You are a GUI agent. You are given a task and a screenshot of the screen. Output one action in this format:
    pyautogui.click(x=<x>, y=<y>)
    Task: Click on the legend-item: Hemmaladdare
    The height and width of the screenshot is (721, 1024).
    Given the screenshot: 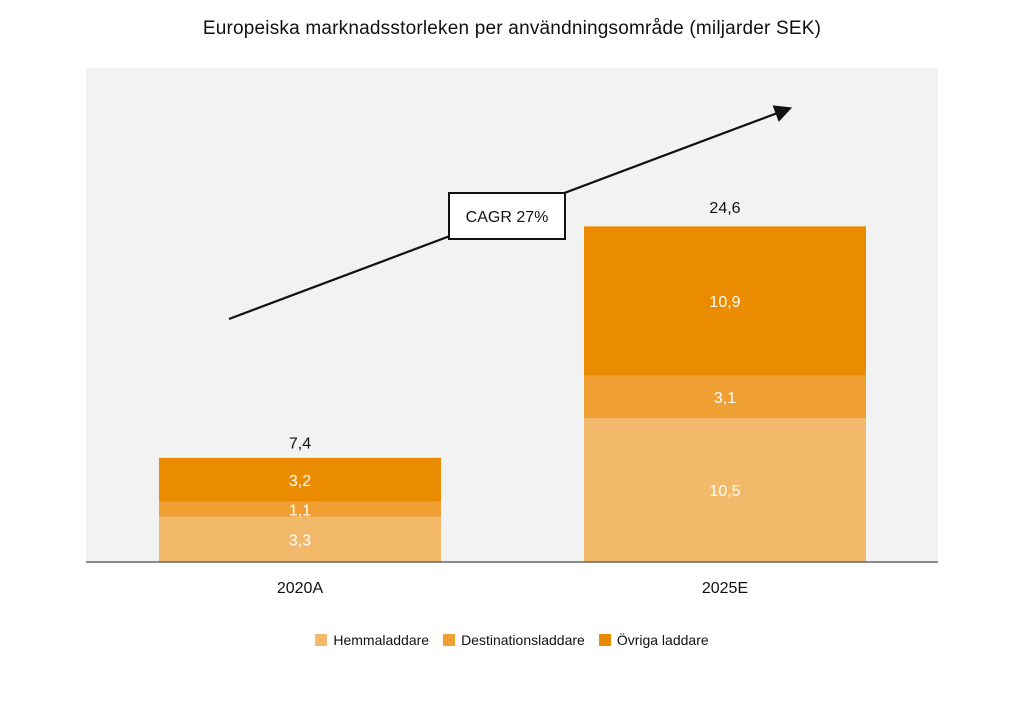 What is the action you would take?
    pyautogui.click(x=372, y=640)
    